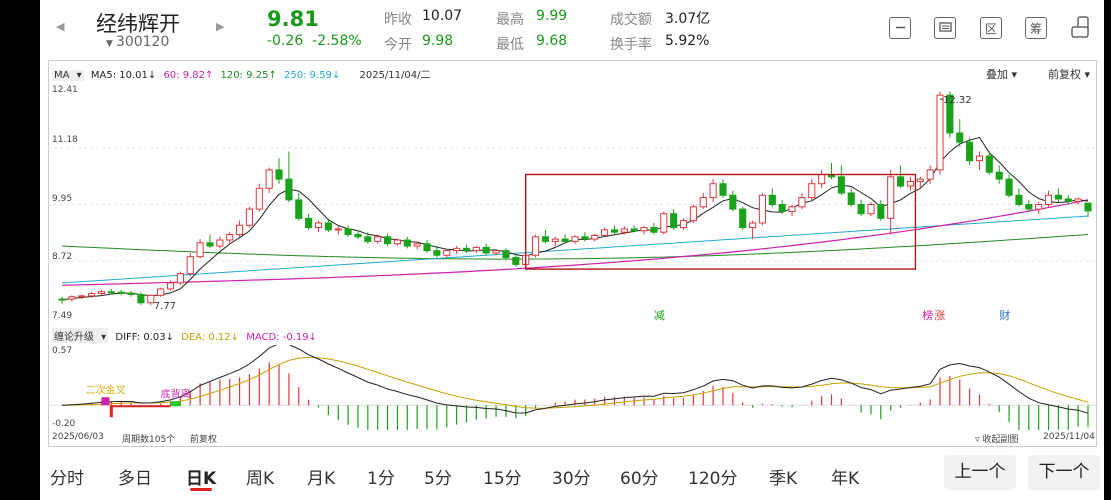 The width and height of the screenshot is (1111, 500). What do you see at coordinates (282, 337) in the screenshot?
I see `macd-value: MACD: -0.19↓` at bounding box center [282, 337].